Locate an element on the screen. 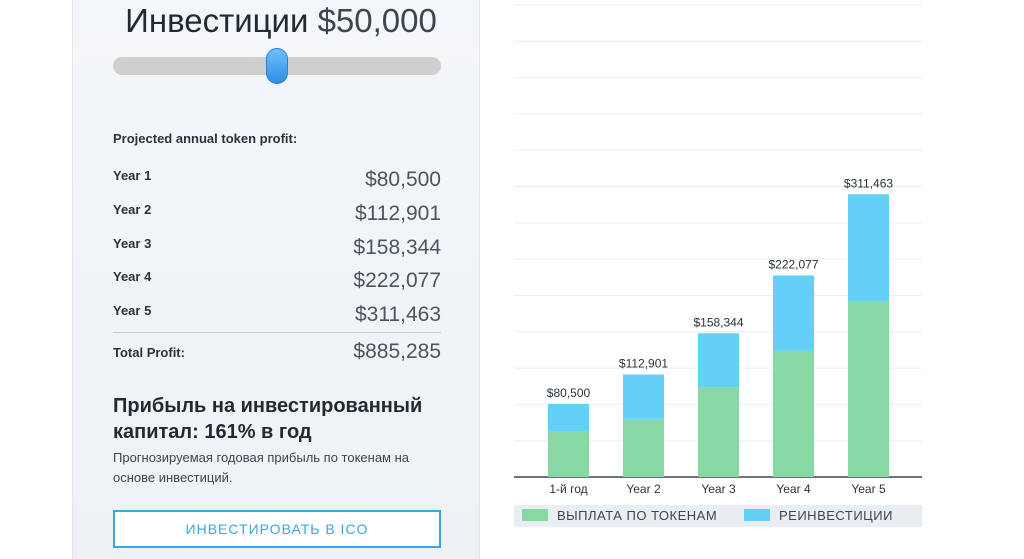  profit-total-label: Total Profit: is located at coordinates (149, 352).